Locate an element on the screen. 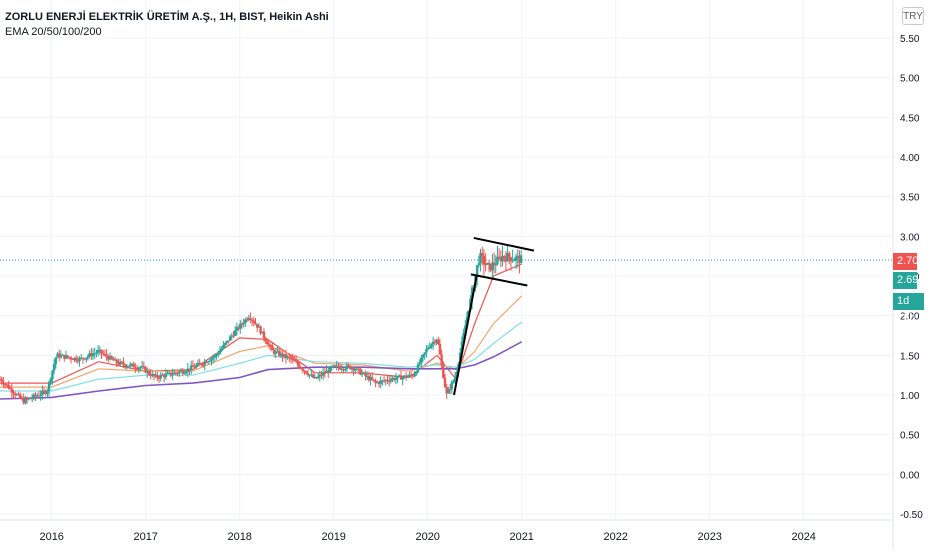 This screenshot has width=932, height=555. x-tick-label: 2021 is located at coordinates (521, 537).